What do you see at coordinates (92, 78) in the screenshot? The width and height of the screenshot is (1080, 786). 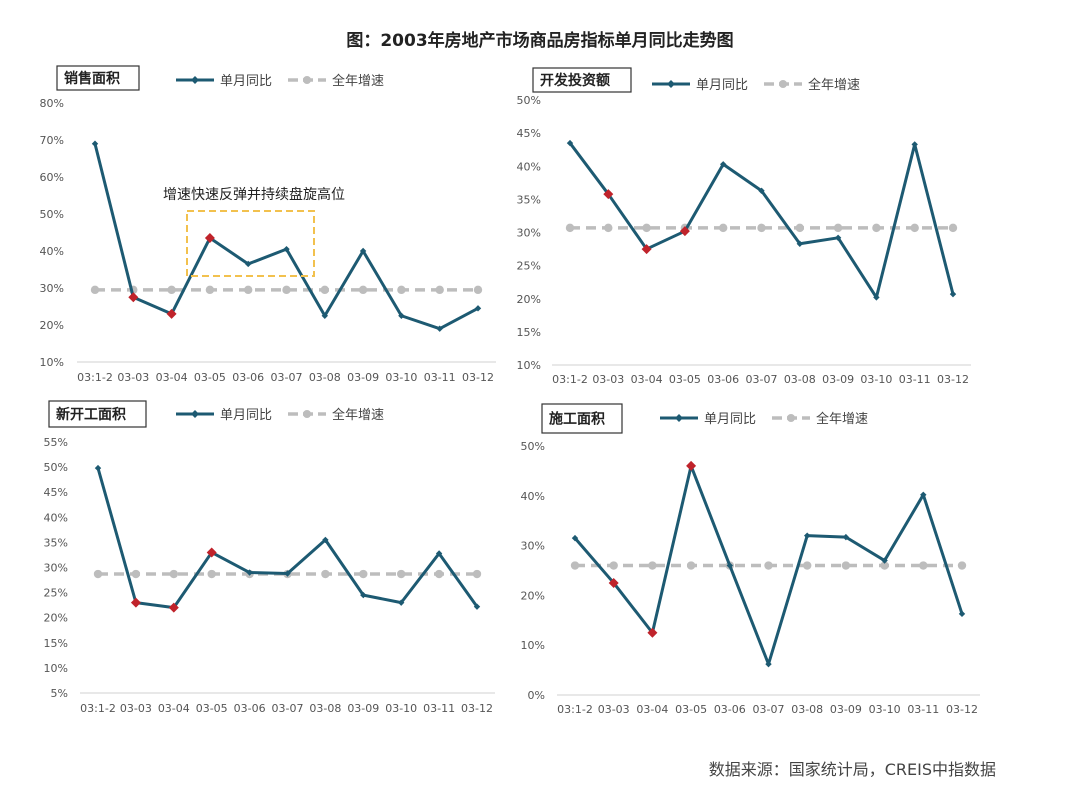 I see `chart-title: 销售面积` at bounding box center [92, 78].